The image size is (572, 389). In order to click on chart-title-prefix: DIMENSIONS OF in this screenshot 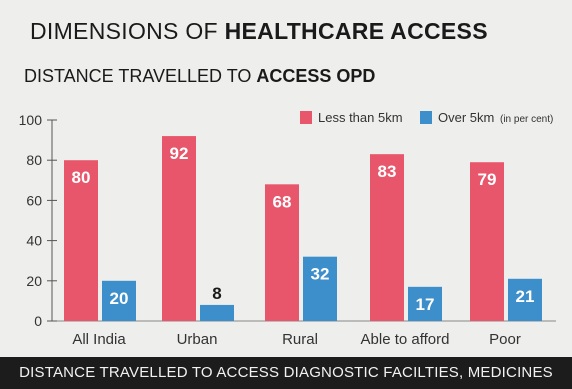, I will do `click(127, 31)`.